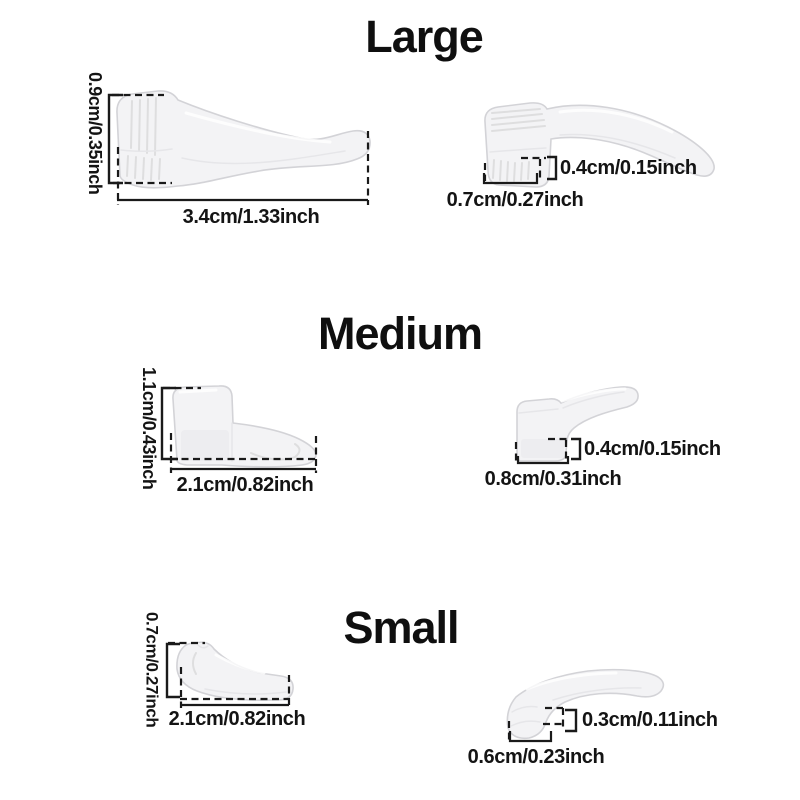 This screenshot has width=800, height=800. I want to click on arm-inner-contour, so click(245, 691).